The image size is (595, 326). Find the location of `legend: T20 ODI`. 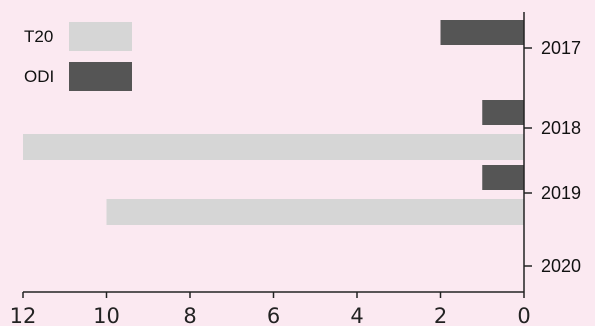

legend: T20 ODI is located at coordinates (78, 56).